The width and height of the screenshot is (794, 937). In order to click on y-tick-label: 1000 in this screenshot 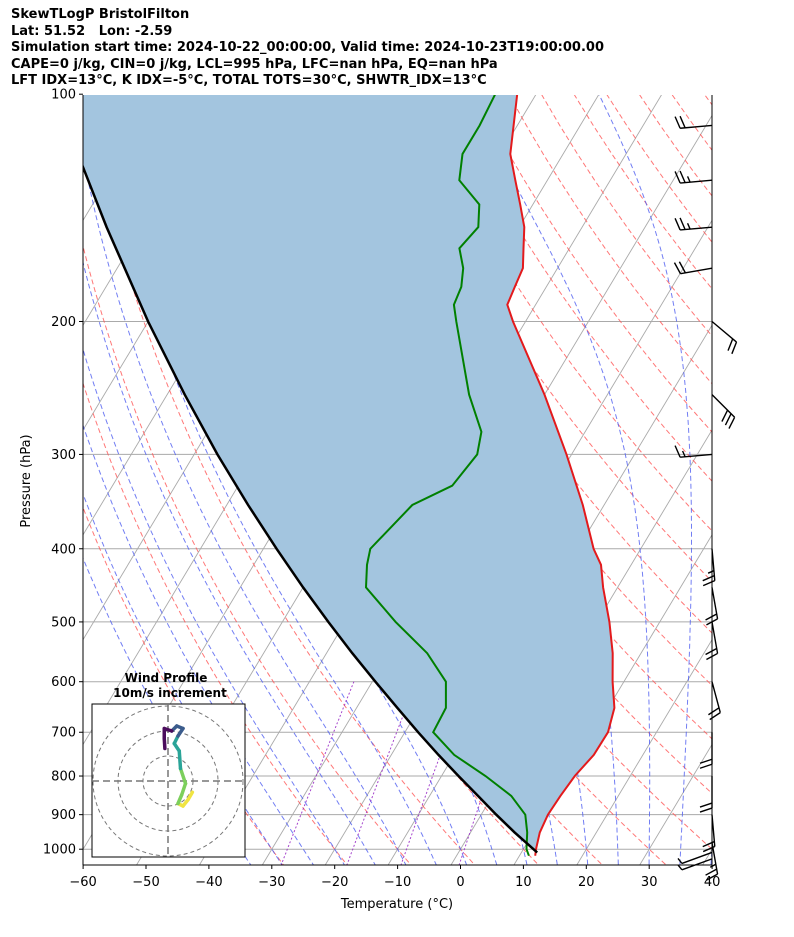, I will do `click(59, 850)`.